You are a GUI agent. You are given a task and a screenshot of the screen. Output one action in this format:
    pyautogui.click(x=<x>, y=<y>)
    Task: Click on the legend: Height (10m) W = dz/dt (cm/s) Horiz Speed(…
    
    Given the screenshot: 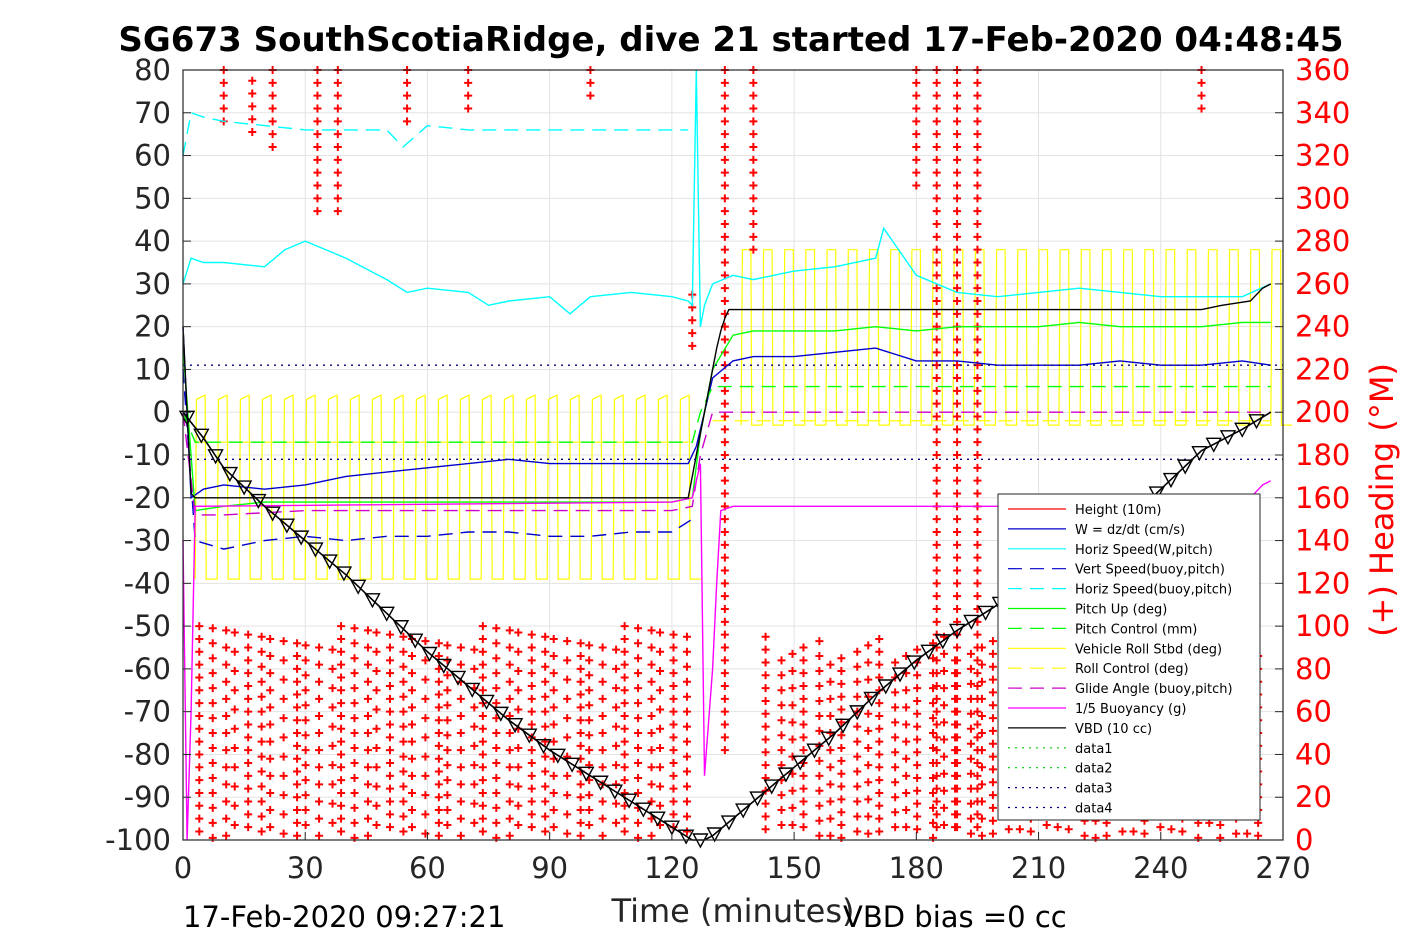 What is the action you would take?
    pyautogui.click(x=1129, y=657)
    